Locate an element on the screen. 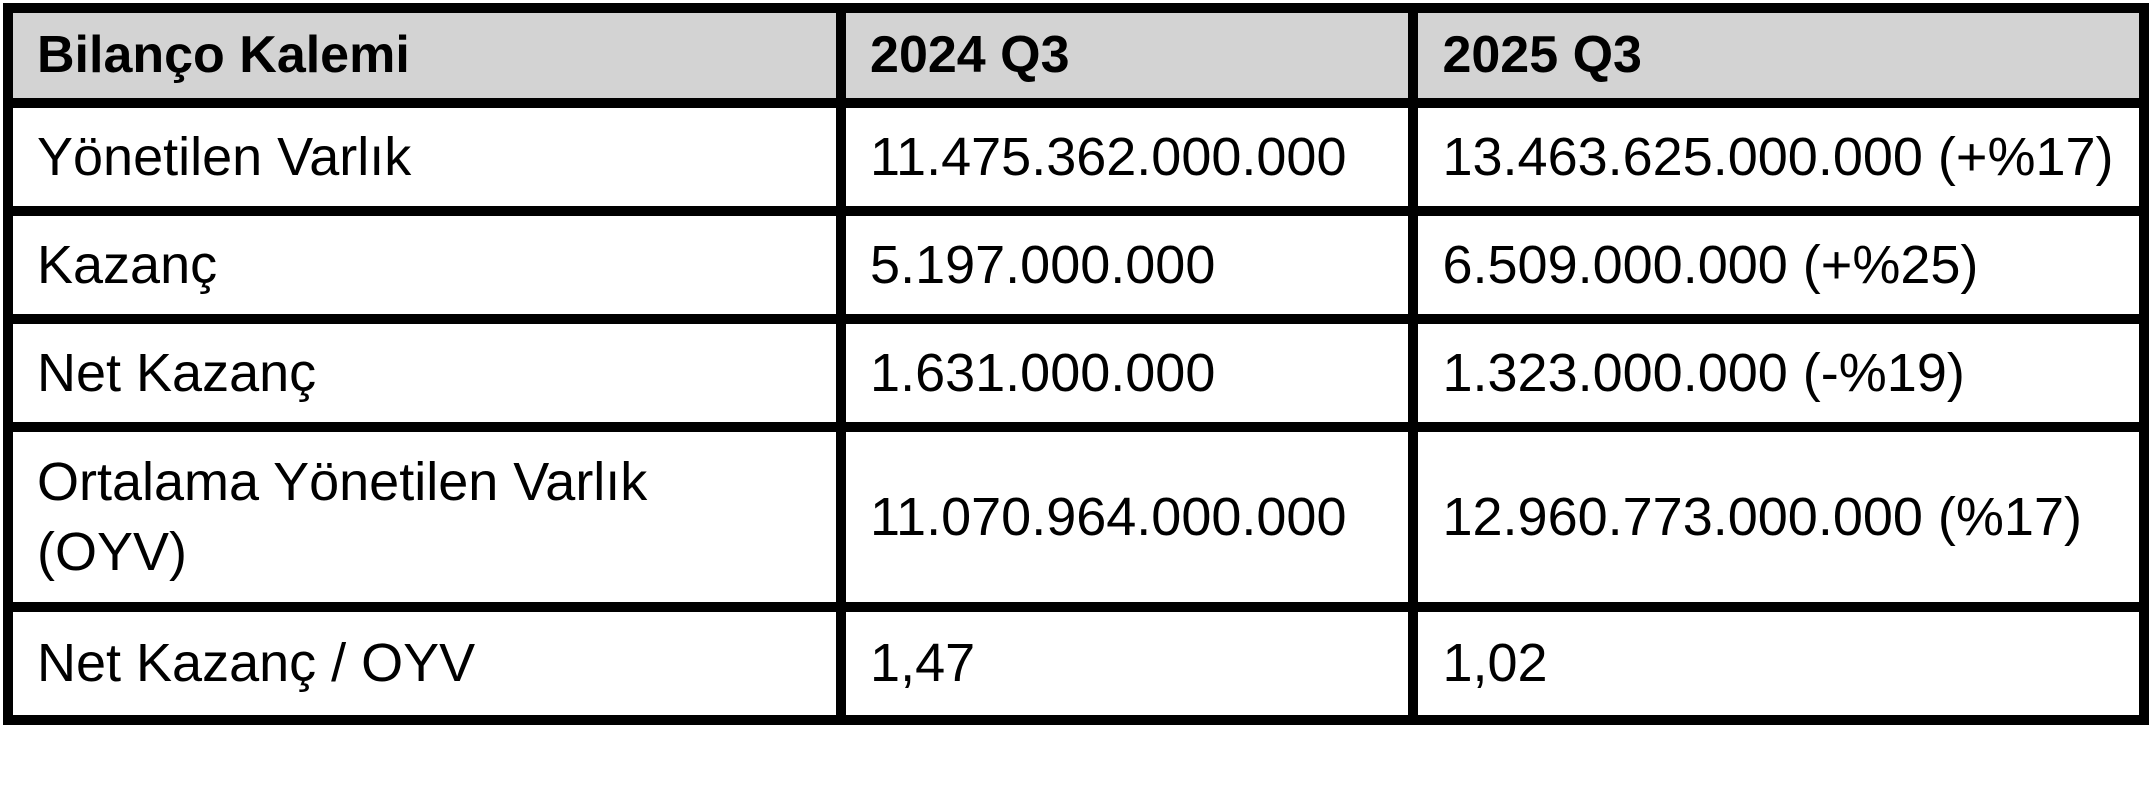 The width and height of the screenshot is (2152, 786). value-cell-2025: 13.463.625.000.000 (+%17) is located at coordinates (1778, 157).